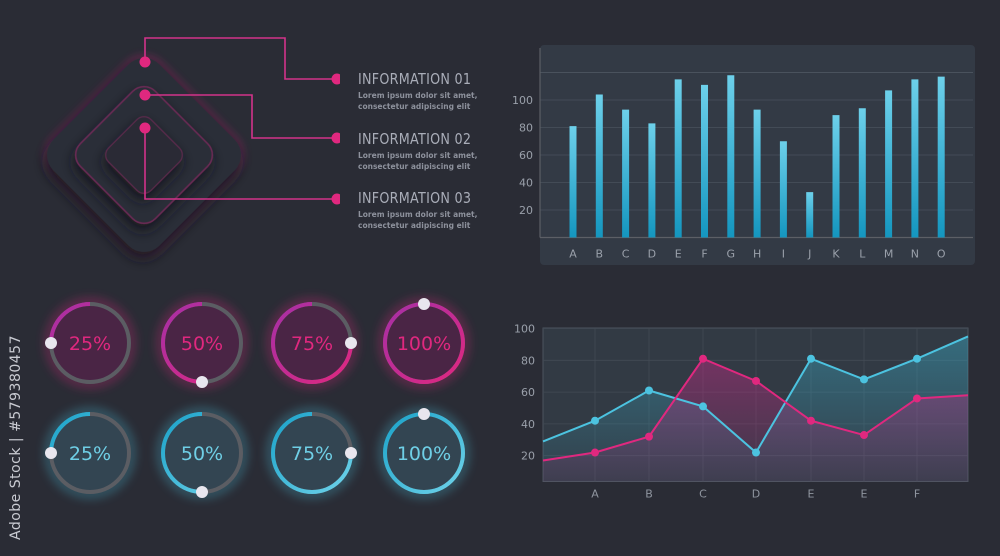 Image resolution: width=1000 pixels, height=556 pixels. I want to click on bar-O, so click(941, 157).